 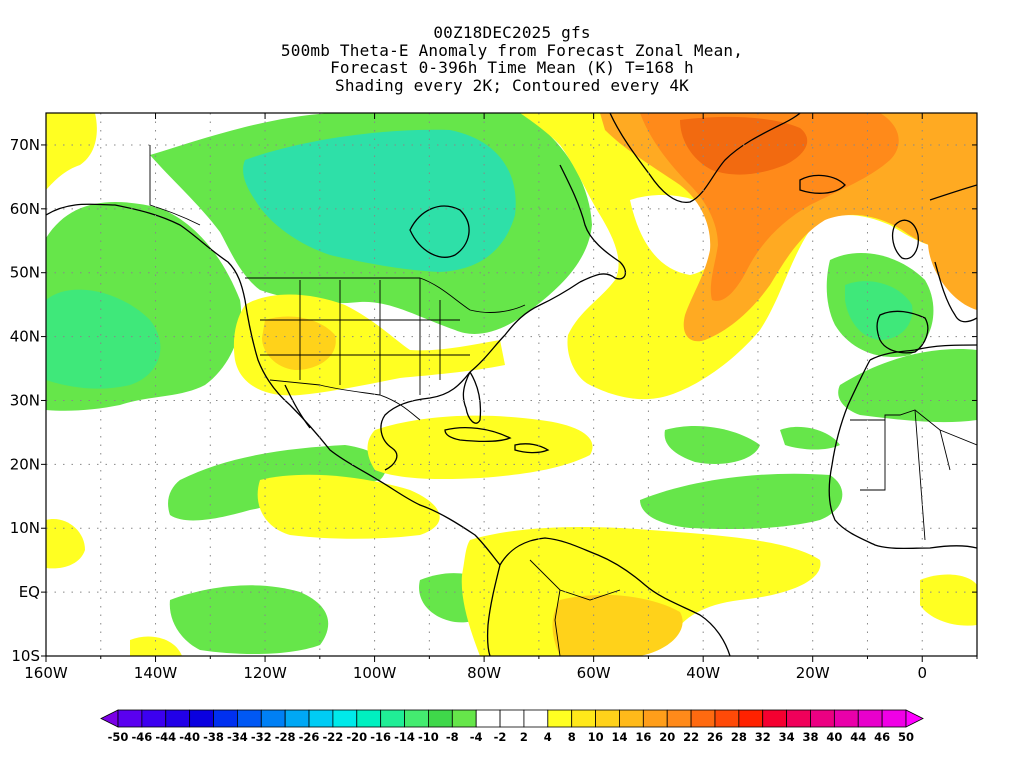 What do you see at coordinates (309, 737) in the screenshot?
I see `colorbar-level-label: -26` at bounding box center [309, 737].